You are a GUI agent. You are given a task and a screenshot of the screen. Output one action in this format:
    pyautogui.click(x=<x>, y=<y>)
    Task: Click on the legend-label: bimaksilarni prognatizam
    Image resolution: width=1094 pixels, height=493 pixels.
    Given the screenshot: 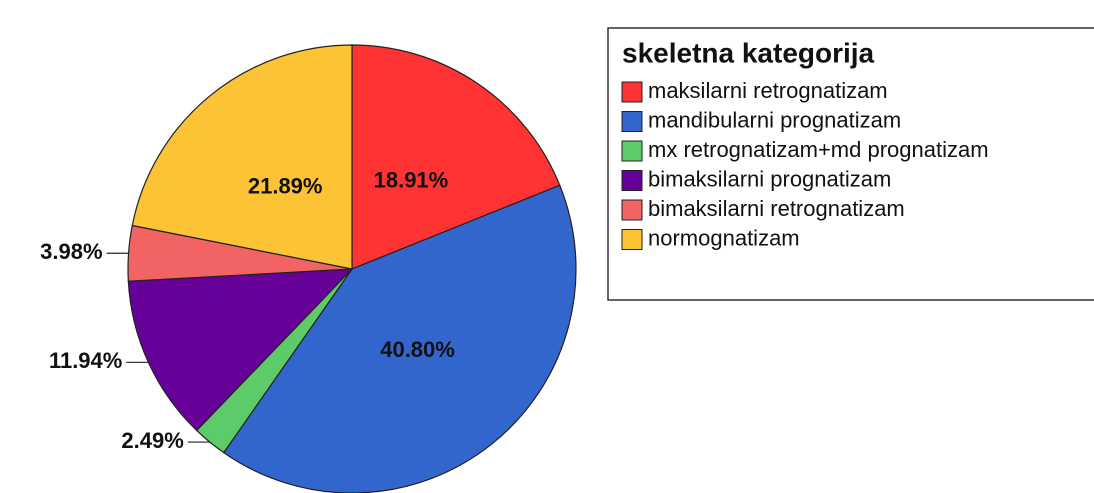 What is the action you would take?
    pyautogui.click(x=769, y=178)
    